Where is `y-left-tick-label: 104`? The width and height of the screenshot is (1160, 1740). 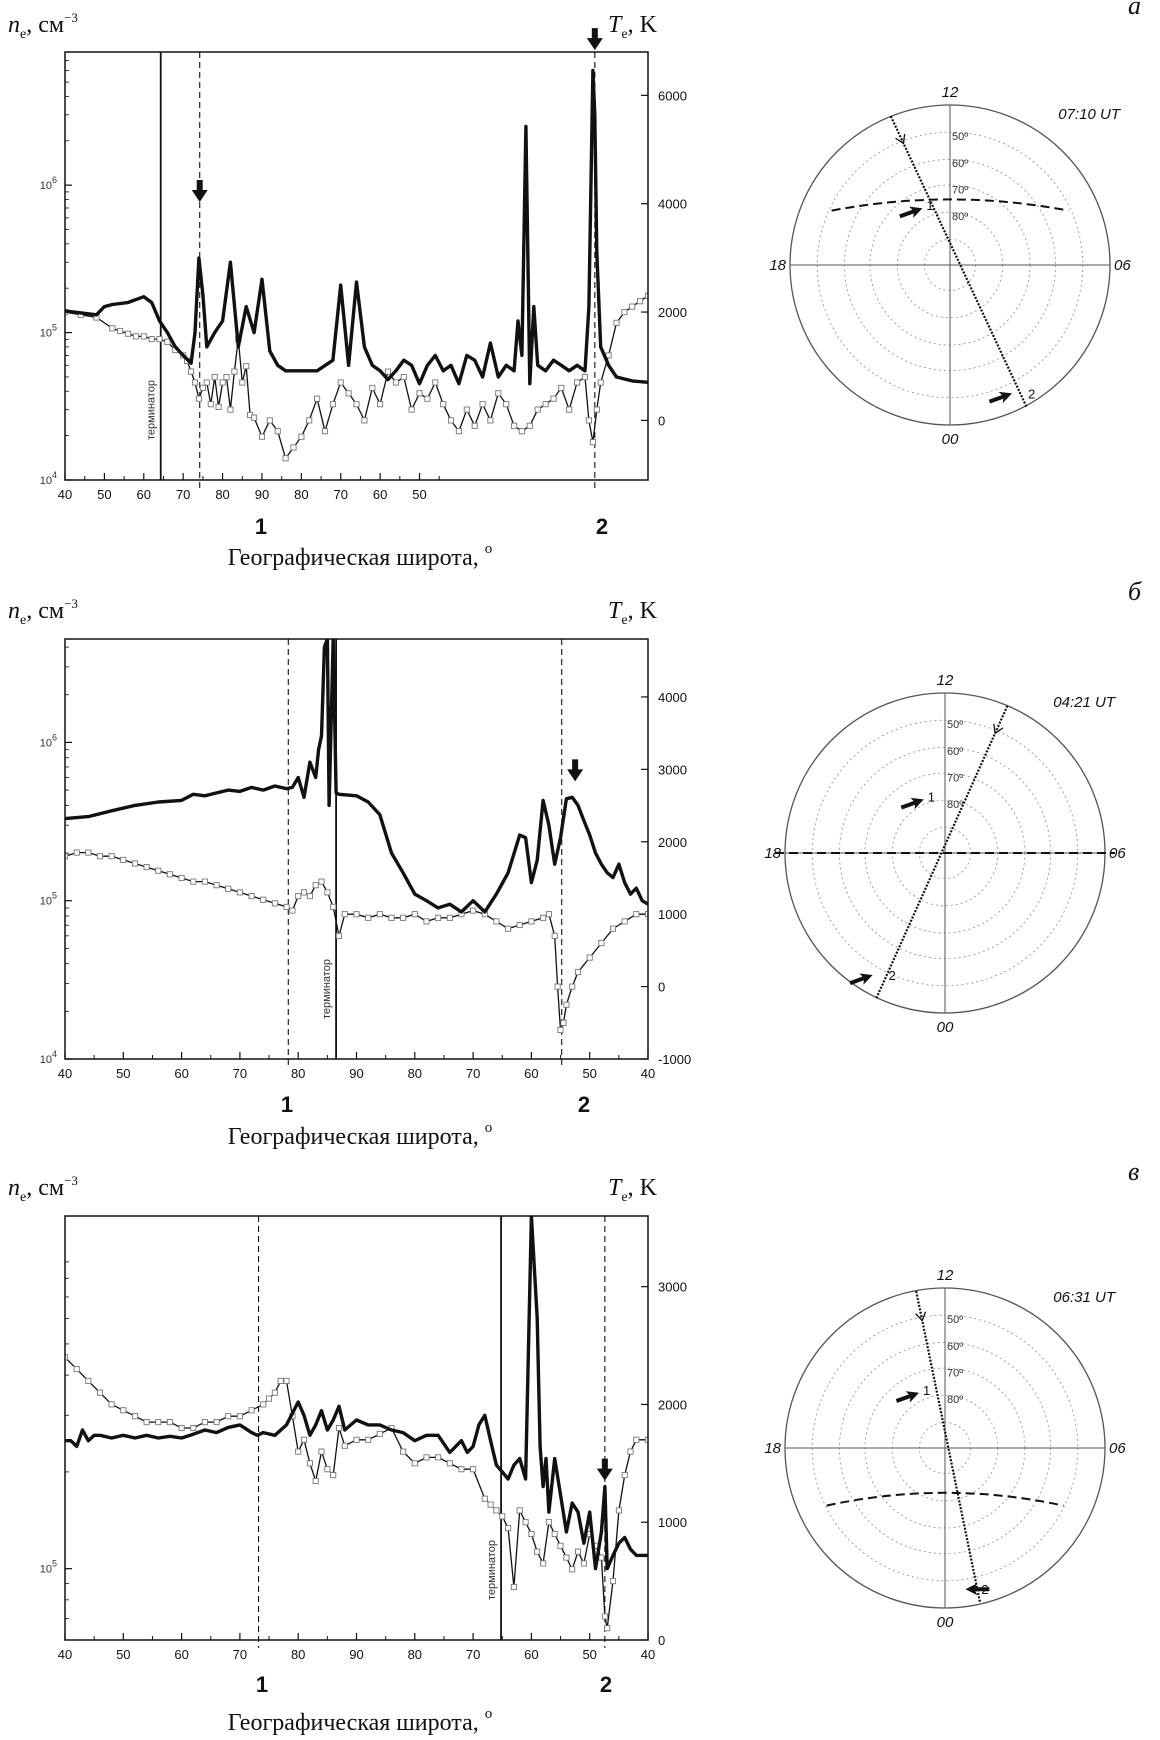
y-left-tick-label: 104 is located at coordinates (48, 478).